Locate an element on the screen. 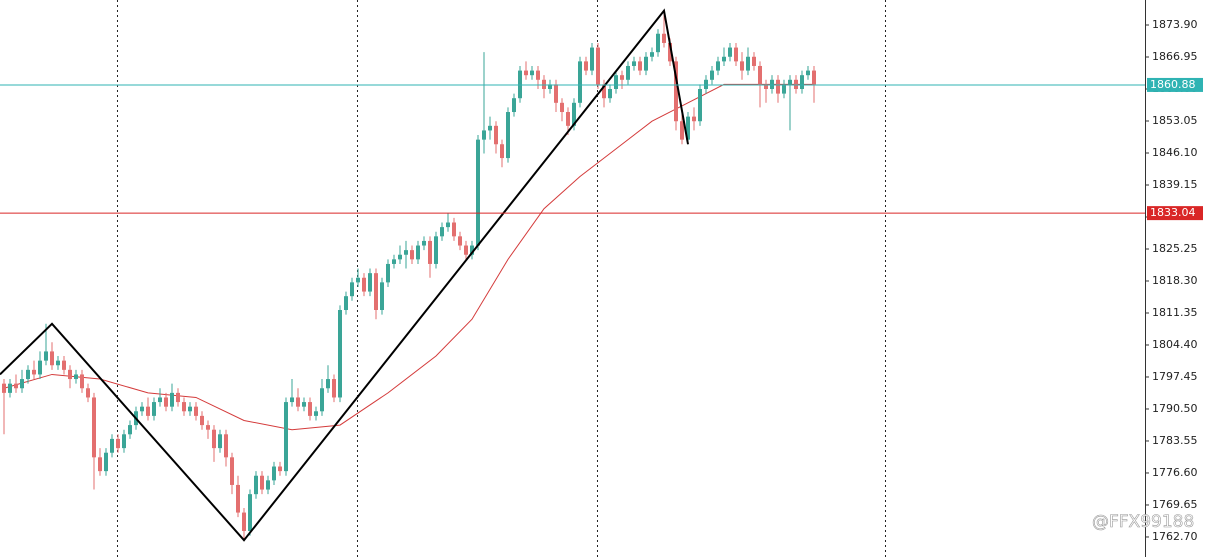 Image resolution: width=1216 pixels, height=557 pixels. y-tick-label: 1762.70 is located at coordinates (1175, 536).